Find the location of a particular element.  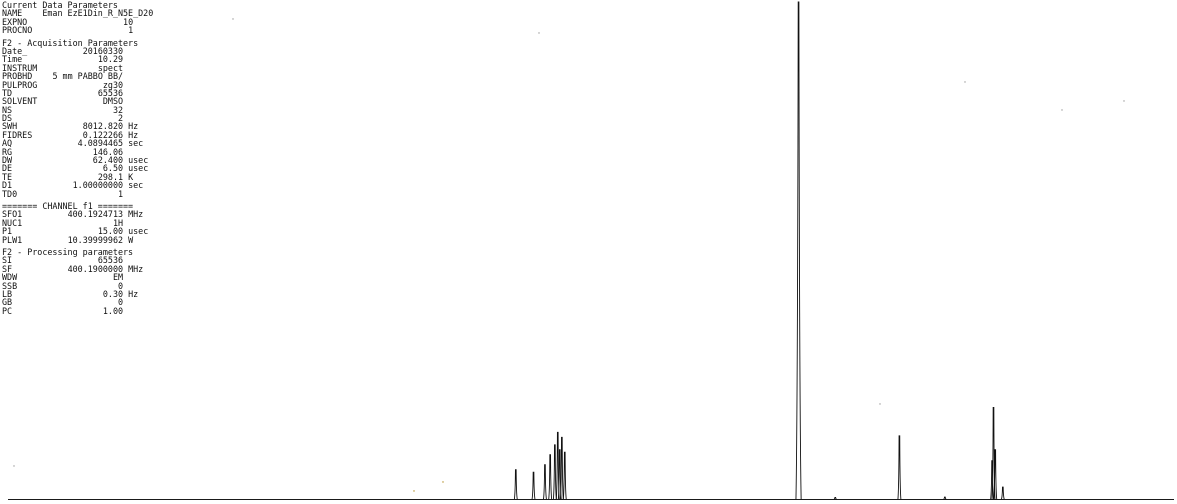

param-row-pc: PC 1.00 is located at coordinates (77, 310).